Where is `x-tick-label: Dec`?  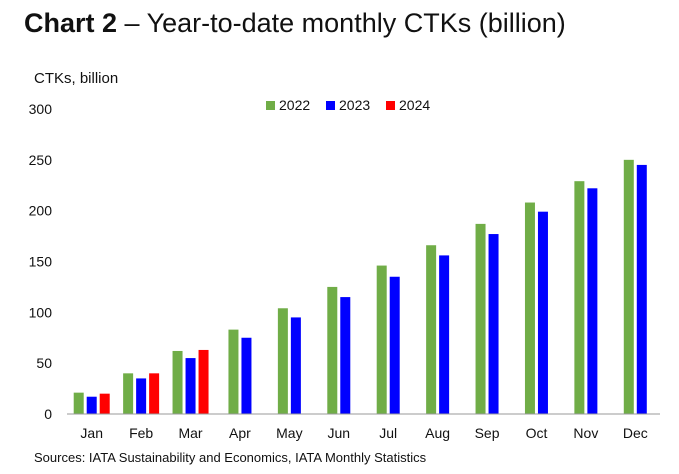
x-tick-label: Dec is located at coordinates (635, 433).